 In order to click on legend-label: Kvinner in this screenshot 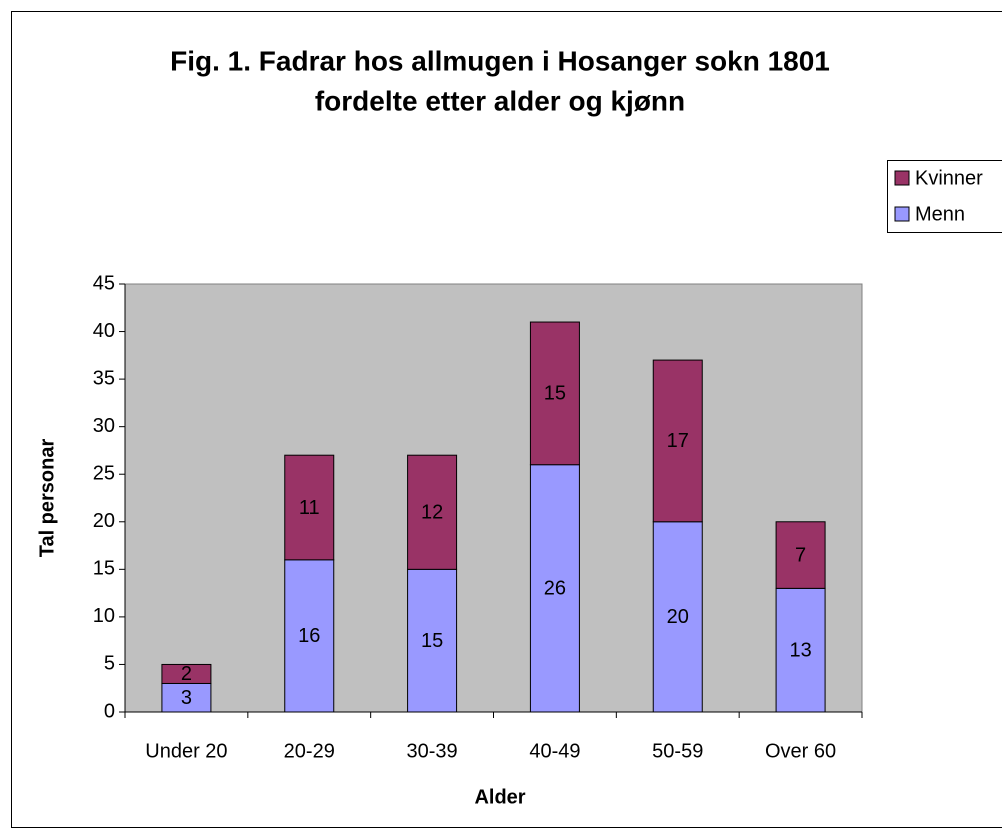, I will do `click(949, 178)`.